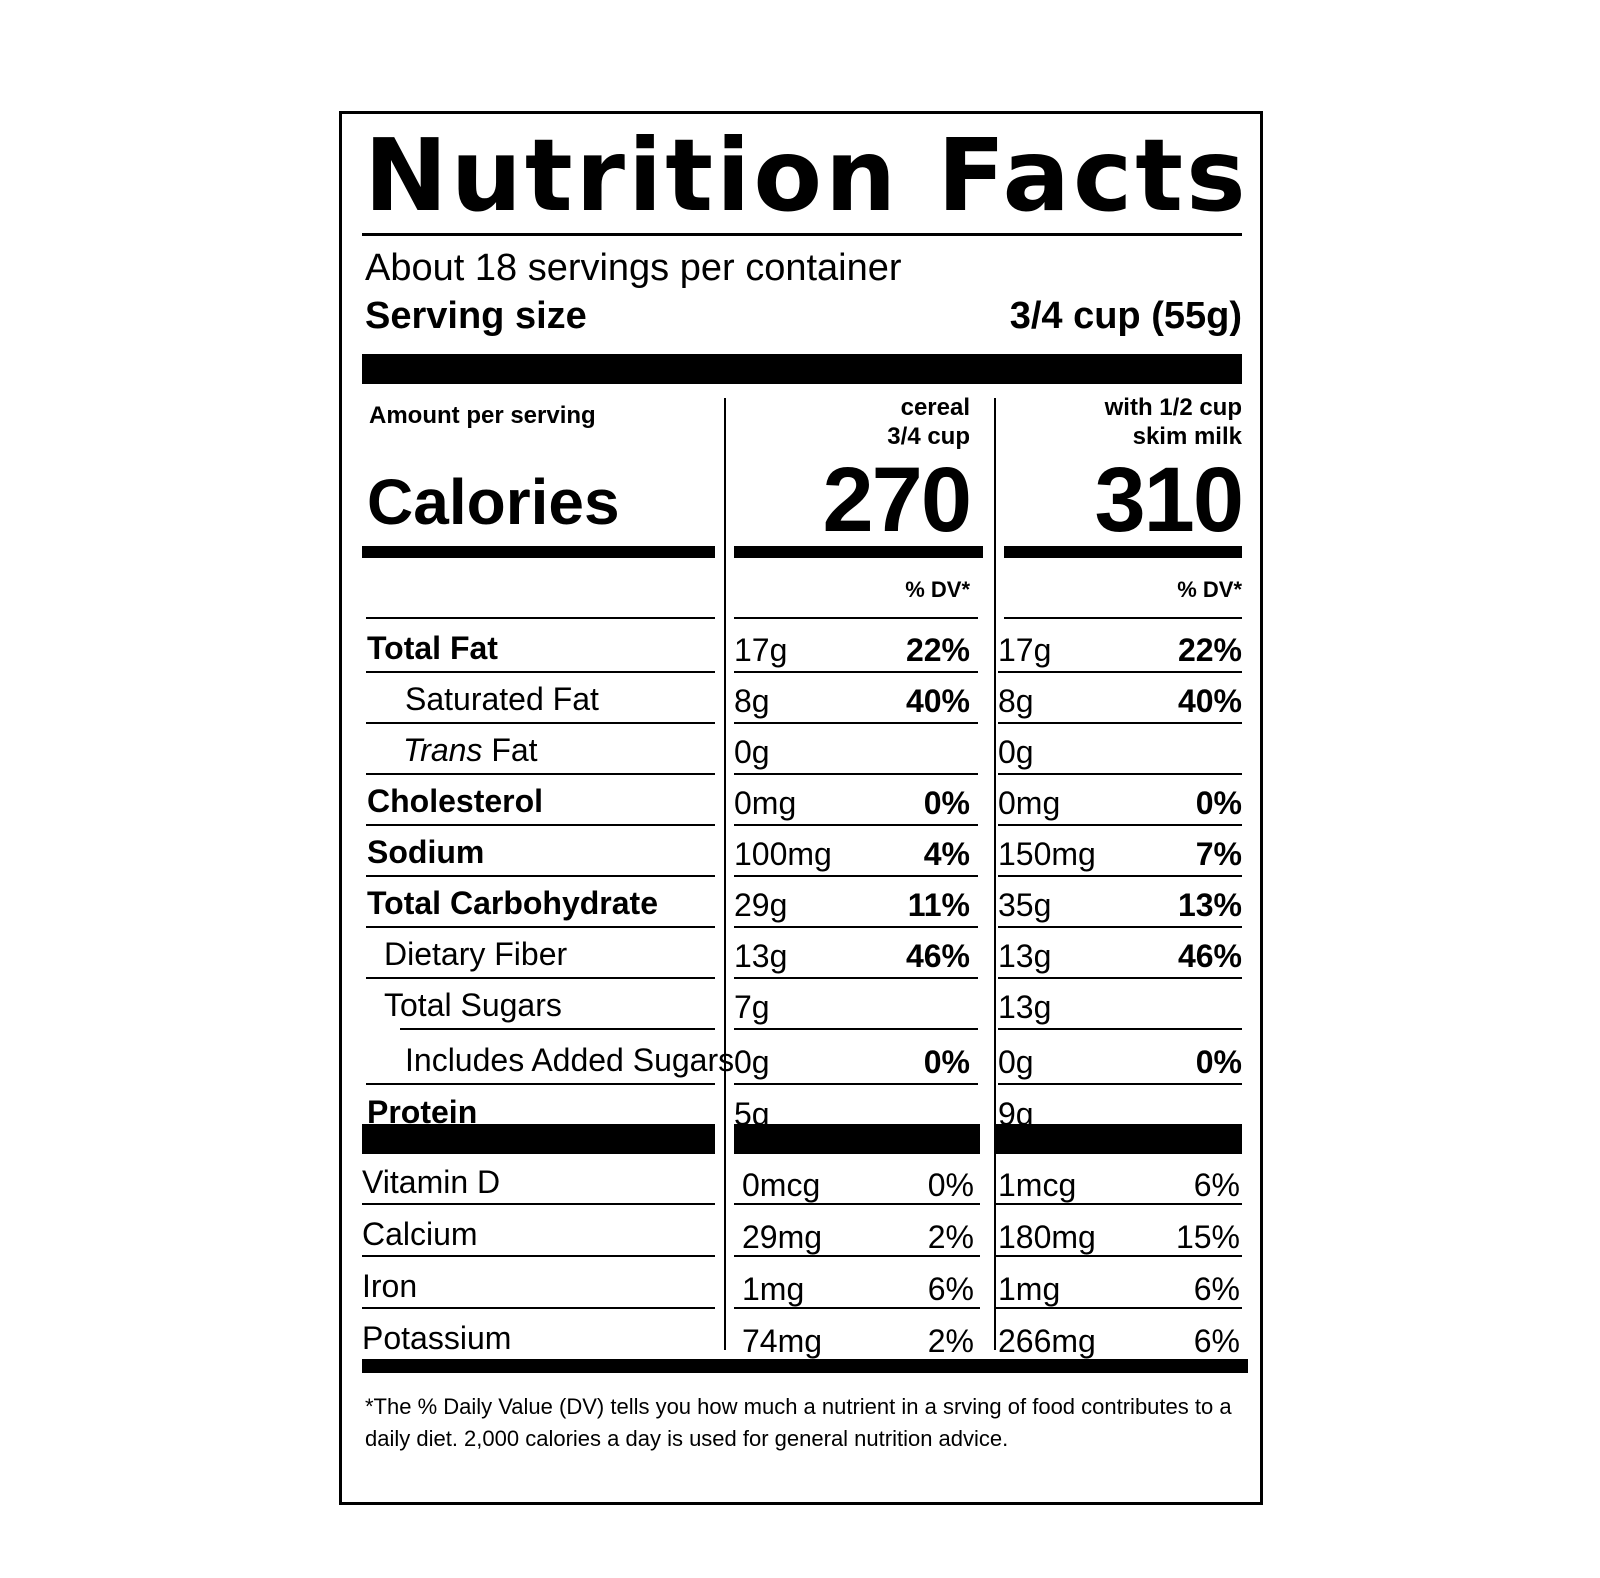 The image size is (1600, 1578). What do you see at coordinates (1025, 650) in the screenshot?
I see `nutrient-col2-amount: 17g` at bounding box center [1025, 650].